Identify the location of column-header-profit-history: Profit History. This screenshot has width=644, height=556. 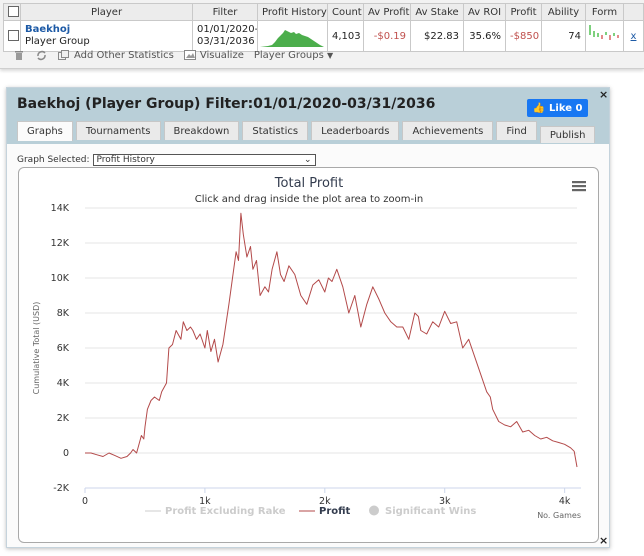
(292, 12).